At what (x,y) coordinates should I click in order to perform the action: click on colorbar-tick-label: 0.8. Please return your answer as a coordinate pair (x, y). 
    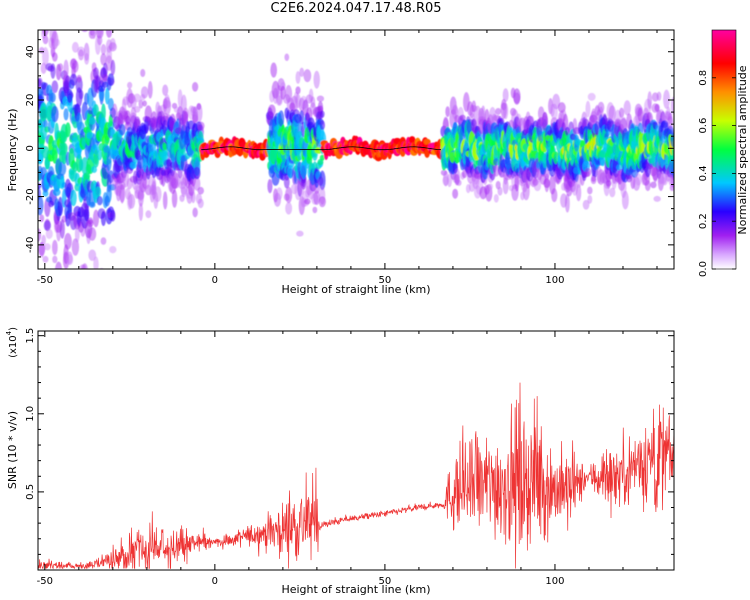
    Looking at the image, I should click on (703, 78).